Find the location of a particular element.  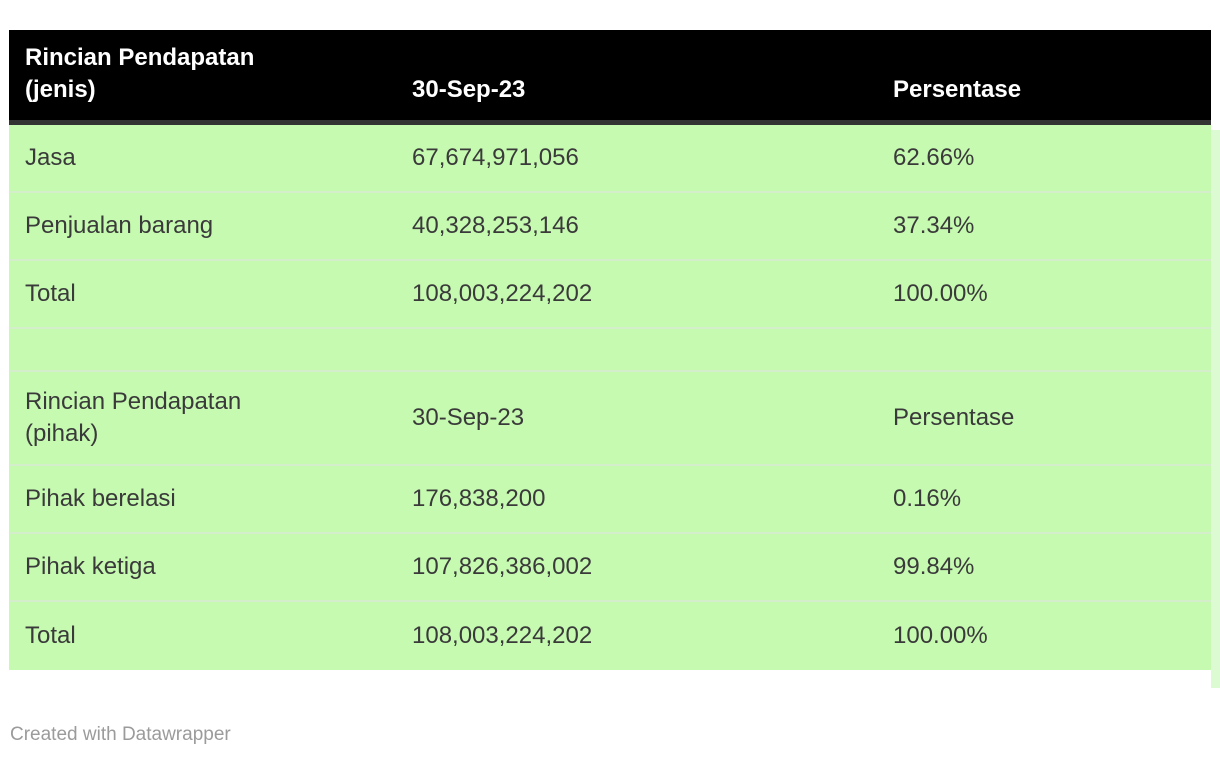

cell-value: 176,838,200 is located at coordinates (636, 498).